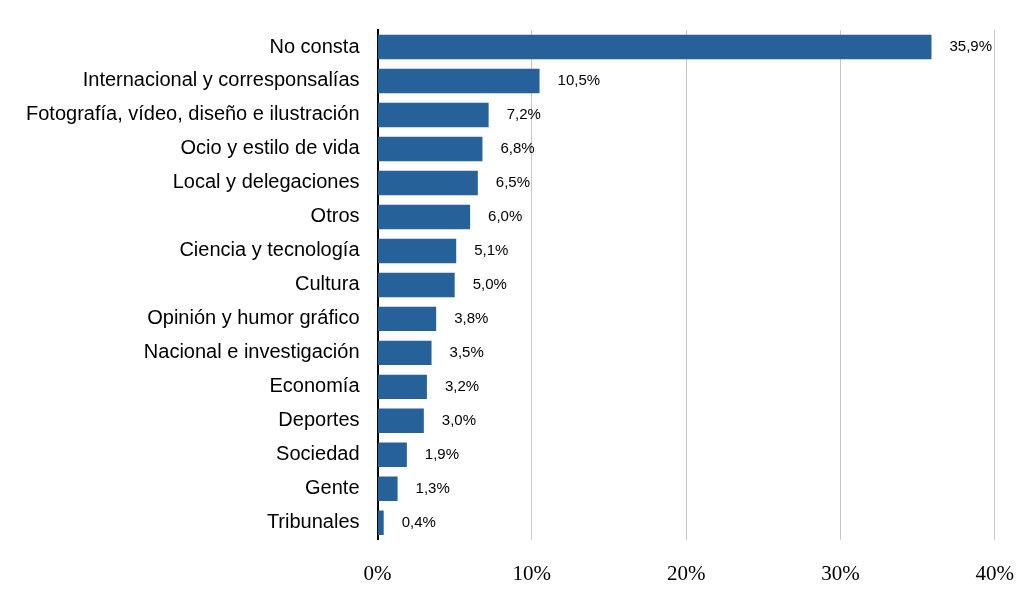 The image size is (1036, 609). What do you see at coordinates (840, 572) in the screenshot?
I see `x-tick-label: 30%` at bounding box center [840, 572].